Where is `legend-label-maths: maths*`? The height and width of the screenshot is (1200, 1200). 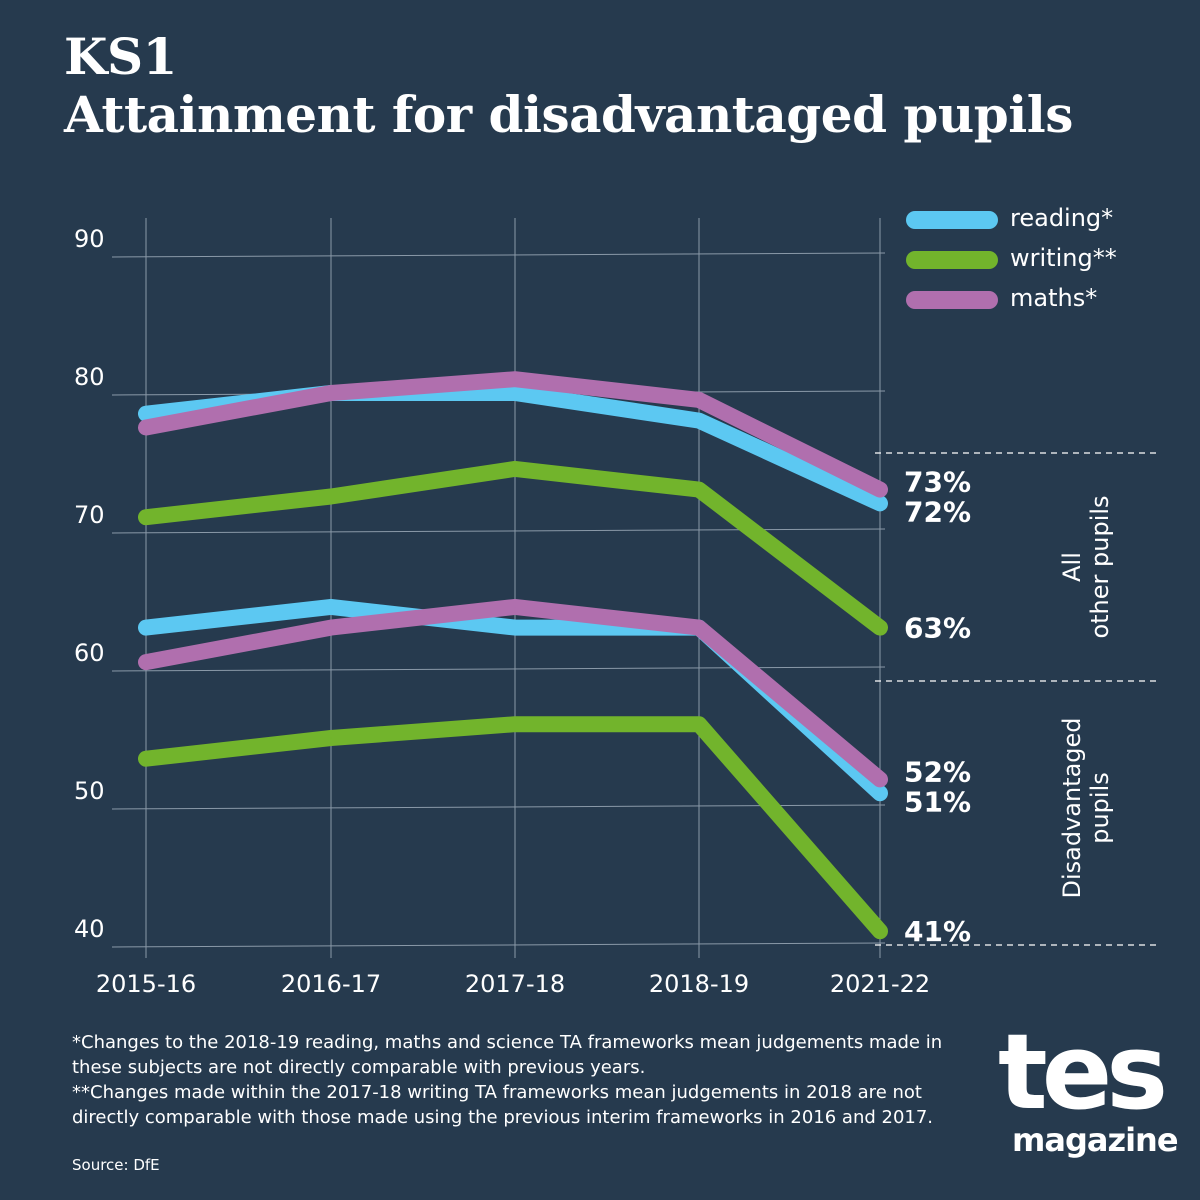 legend-label-maths: maths* is located at coordinates (1054, 298).